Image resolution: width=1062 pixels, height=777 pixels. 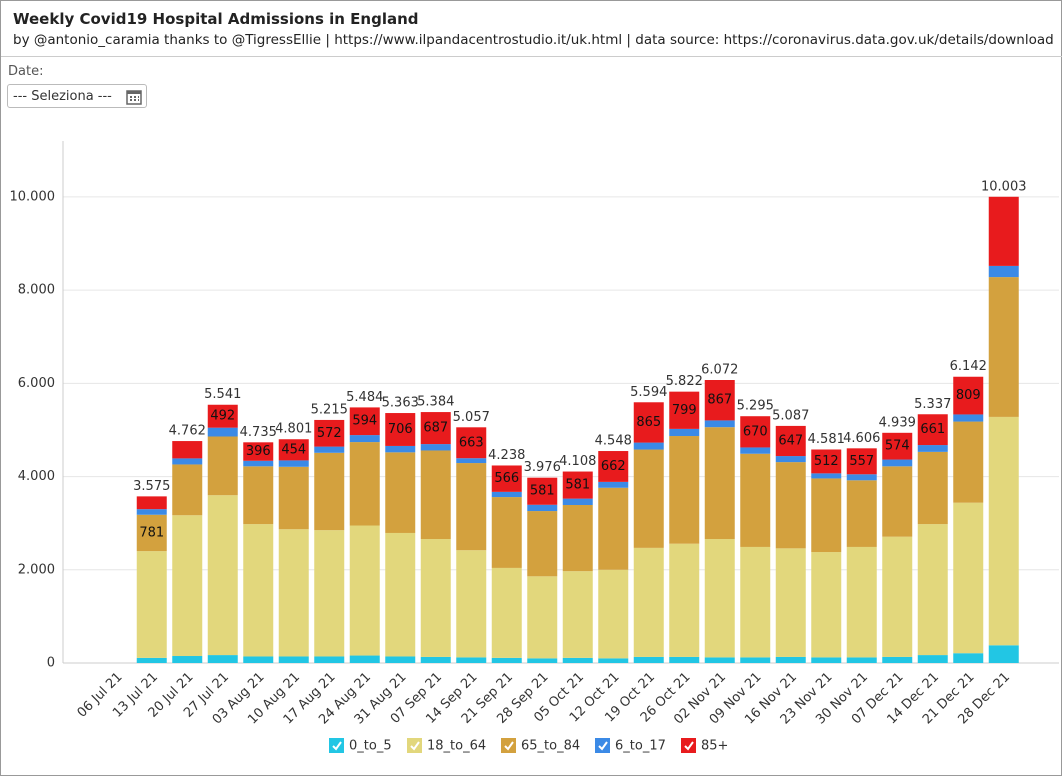 I want to click on segment-label: 661, so click(x=932, y=429).